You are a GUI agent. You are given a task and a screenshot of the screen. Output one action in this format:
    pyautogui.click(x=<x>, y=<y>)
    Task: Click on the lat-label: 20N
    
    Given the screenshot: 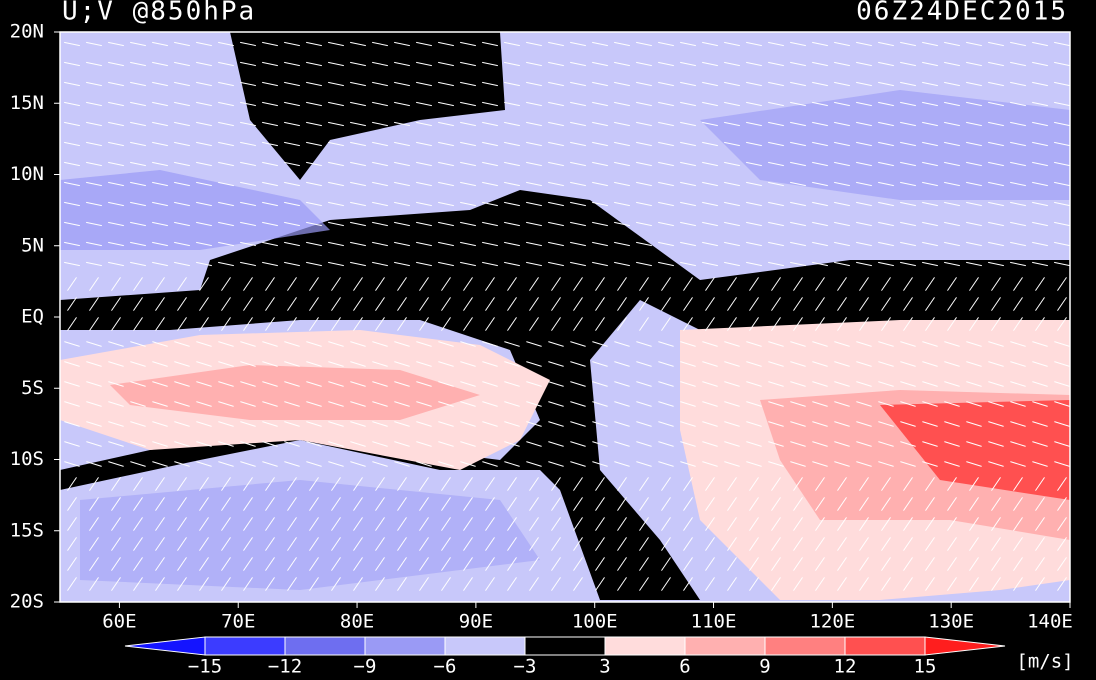 What is the action you would take?
    pyautogui.click(x=27, y=32)
    